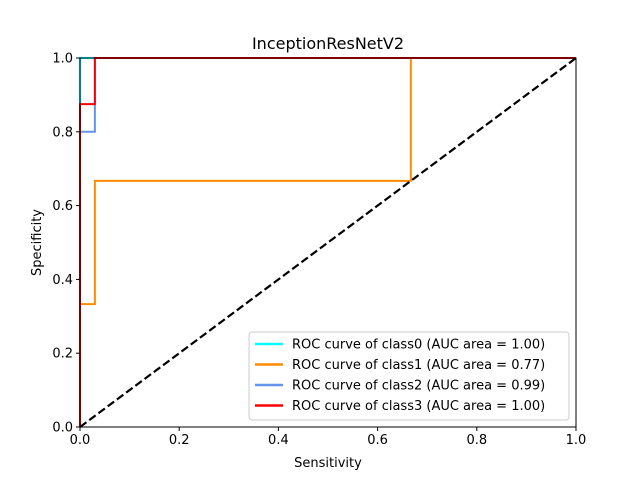  What do you see at coordinates (476, 440) in the screenshot?
I see `x-tick-label: 0.8` at bounding box center [476, 440].